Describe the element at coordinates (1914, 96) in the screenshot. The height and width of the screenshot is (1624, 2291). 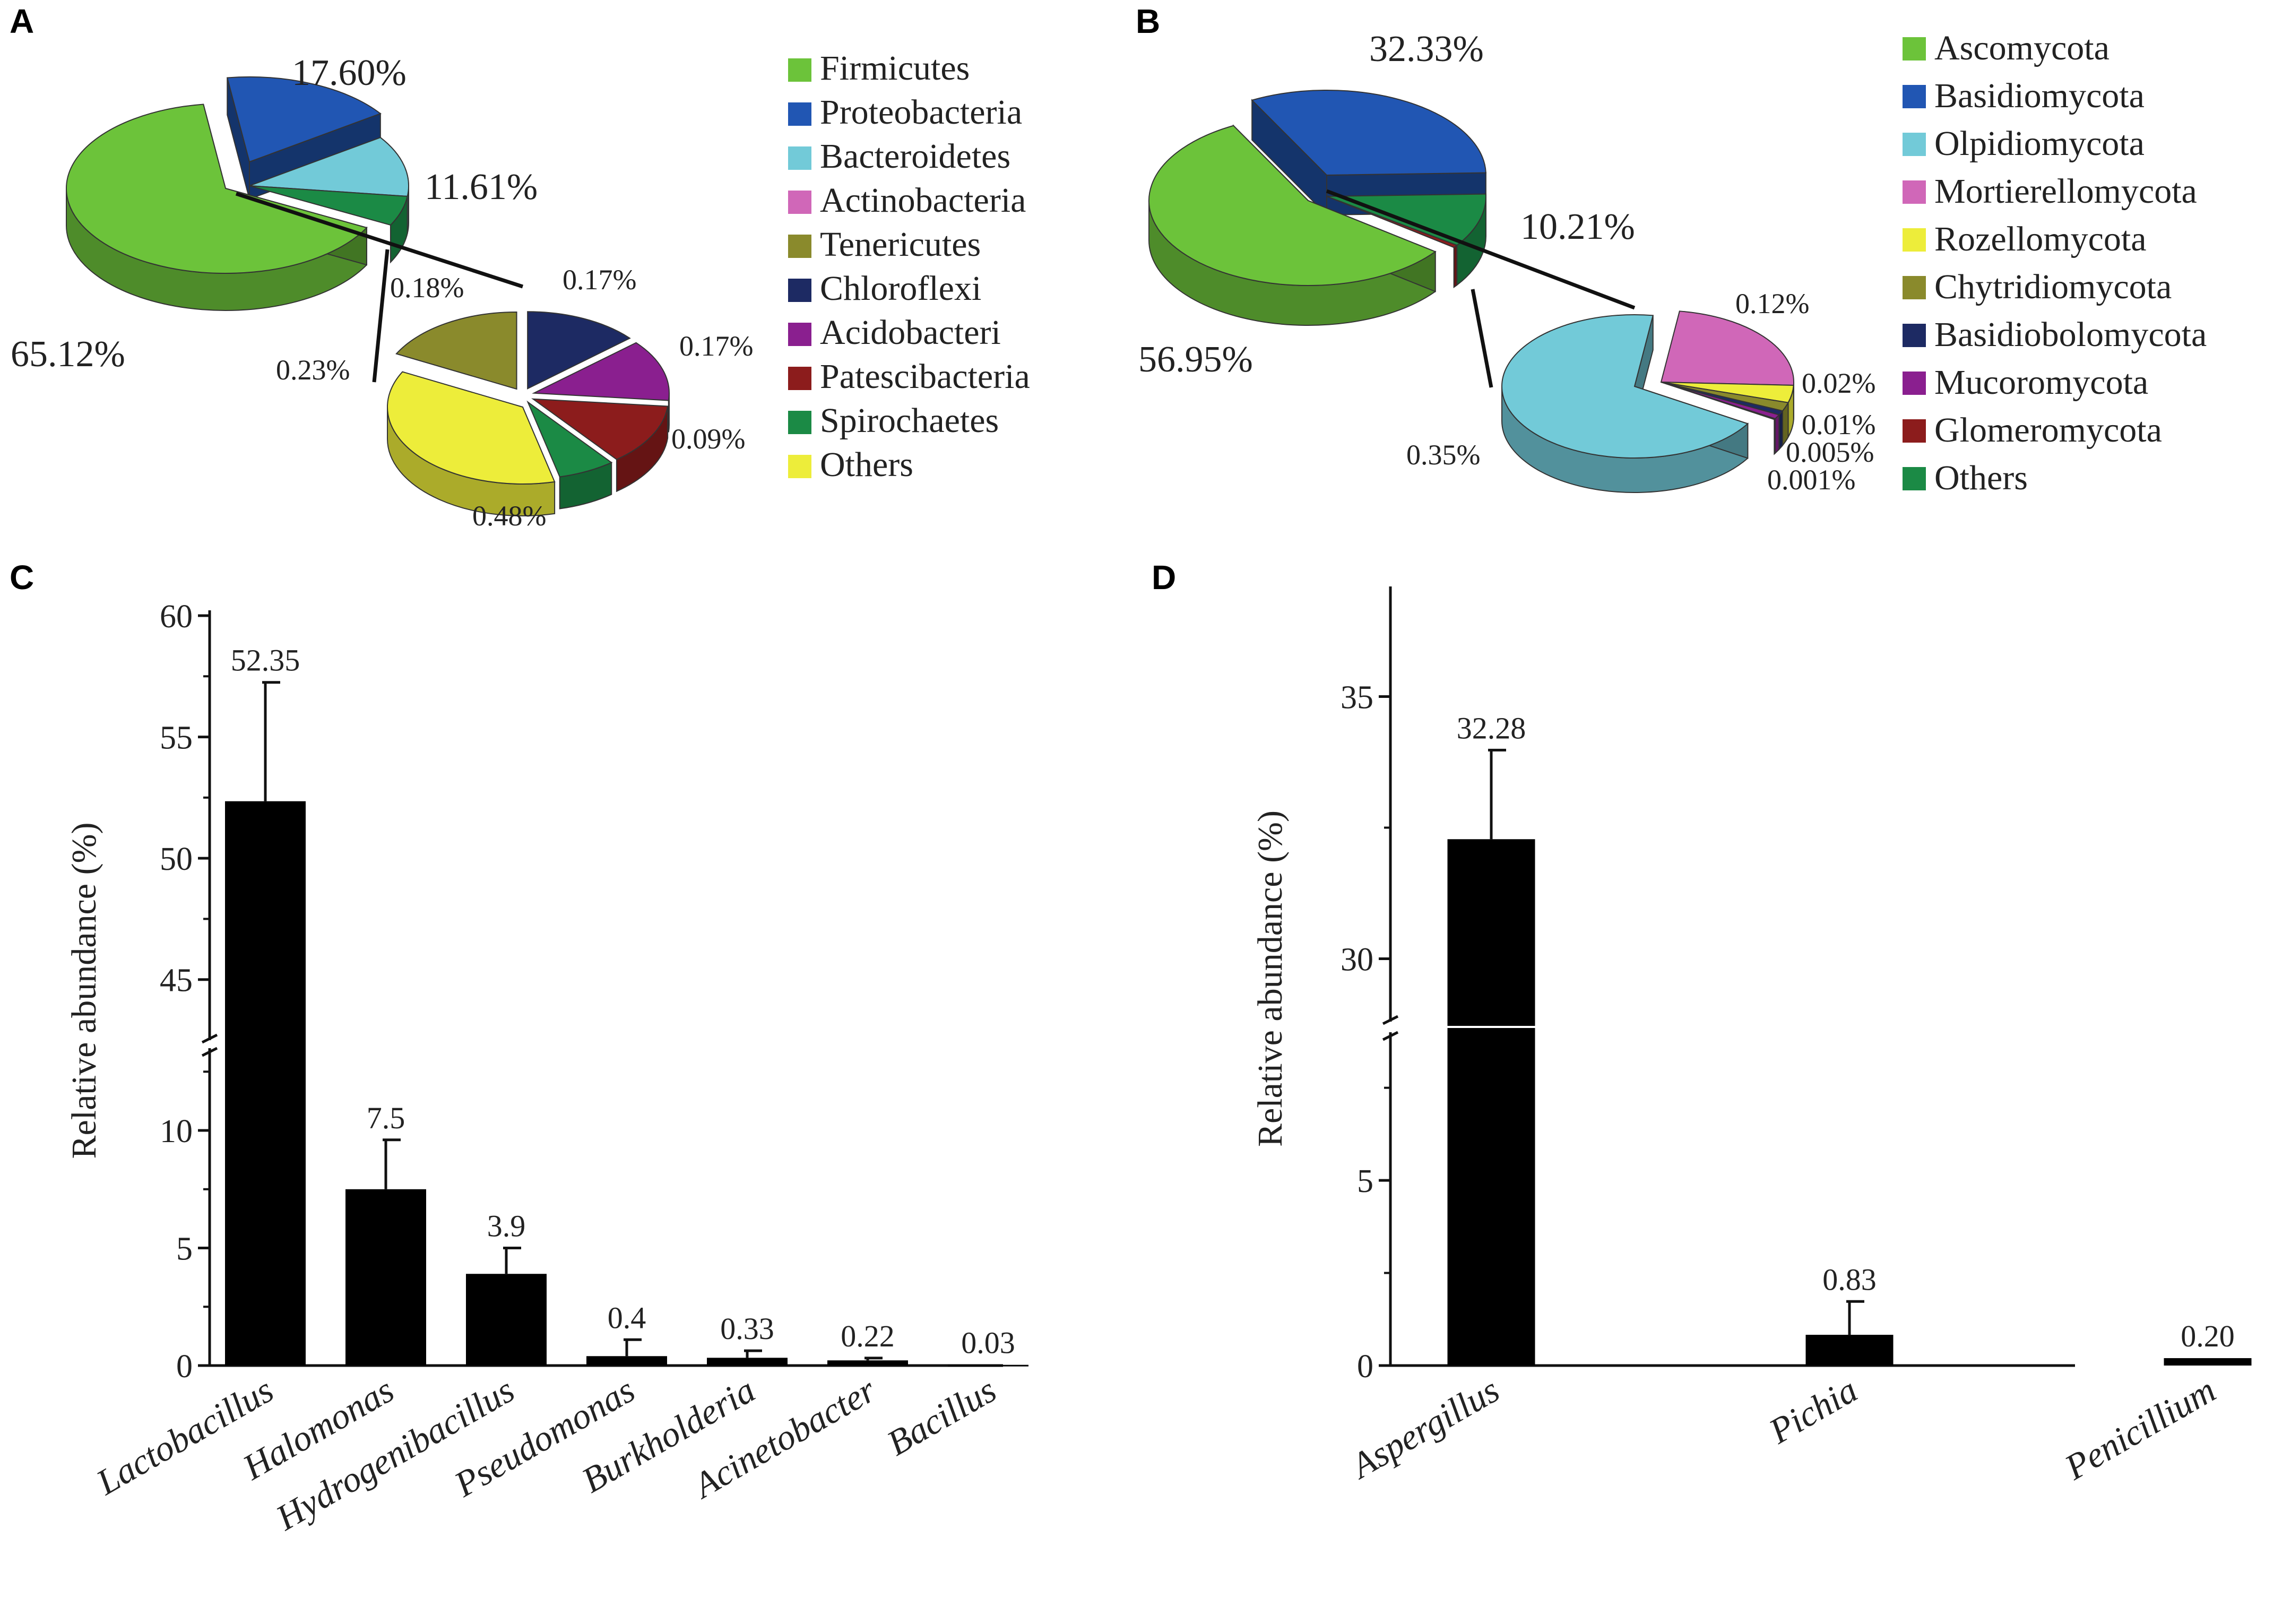
I see `legend-b-swatch-basidiomycota` at that location.